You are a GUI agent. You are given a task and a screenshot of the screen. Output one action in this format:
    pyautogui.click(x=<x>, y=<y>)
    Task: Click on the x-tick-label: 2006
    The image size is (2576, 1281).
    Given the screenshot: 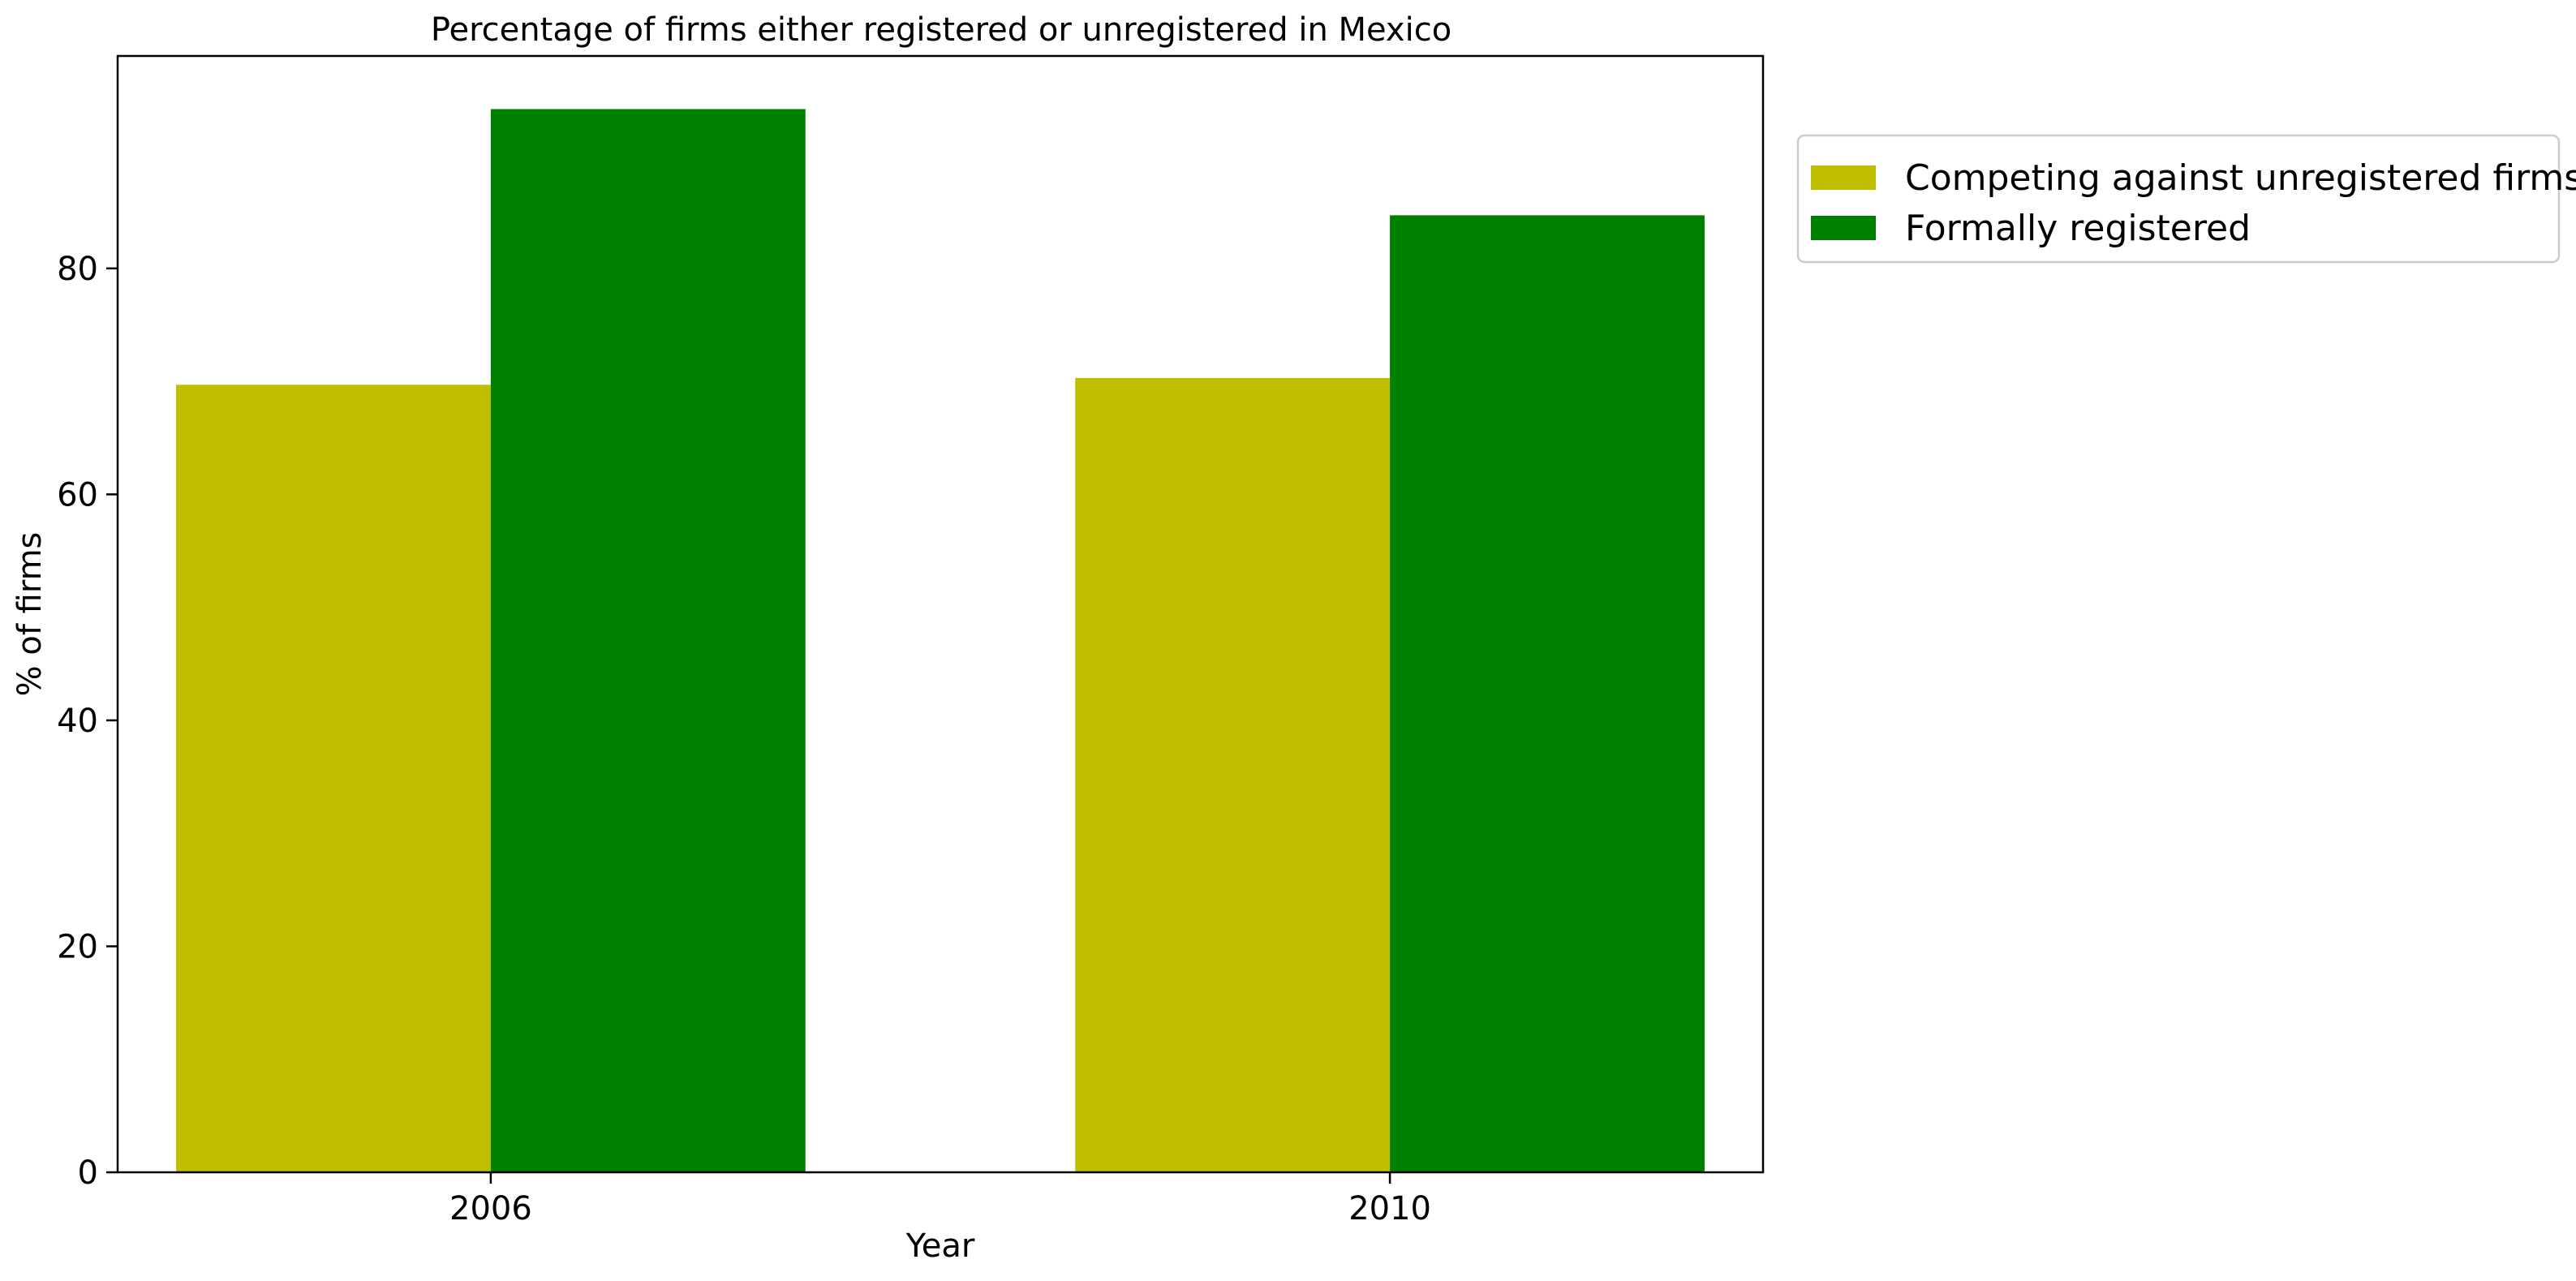 What is the action you would take?
    pyautogui.click(x=491, y=1208)
    